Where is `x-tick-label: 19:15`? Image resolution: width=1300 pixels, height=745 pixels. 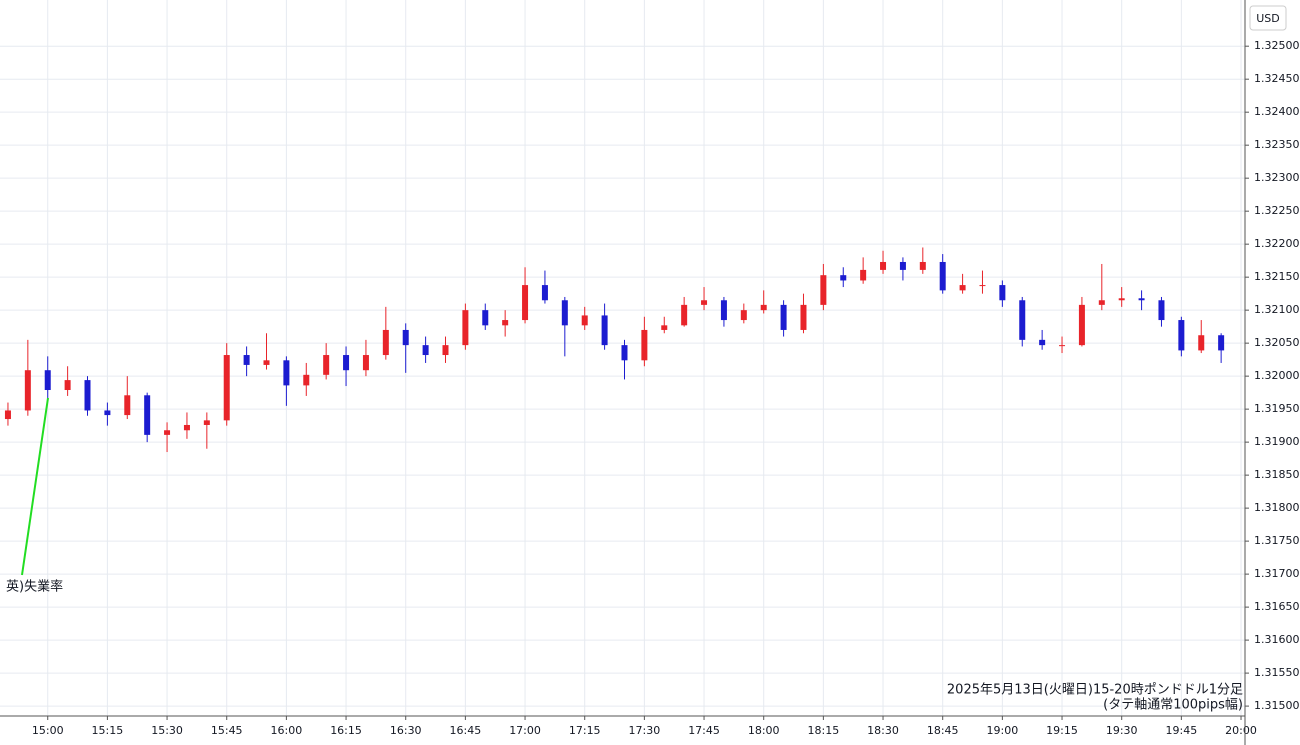 x-tick-label: 19:15 is located at coordinates (1062, 730).